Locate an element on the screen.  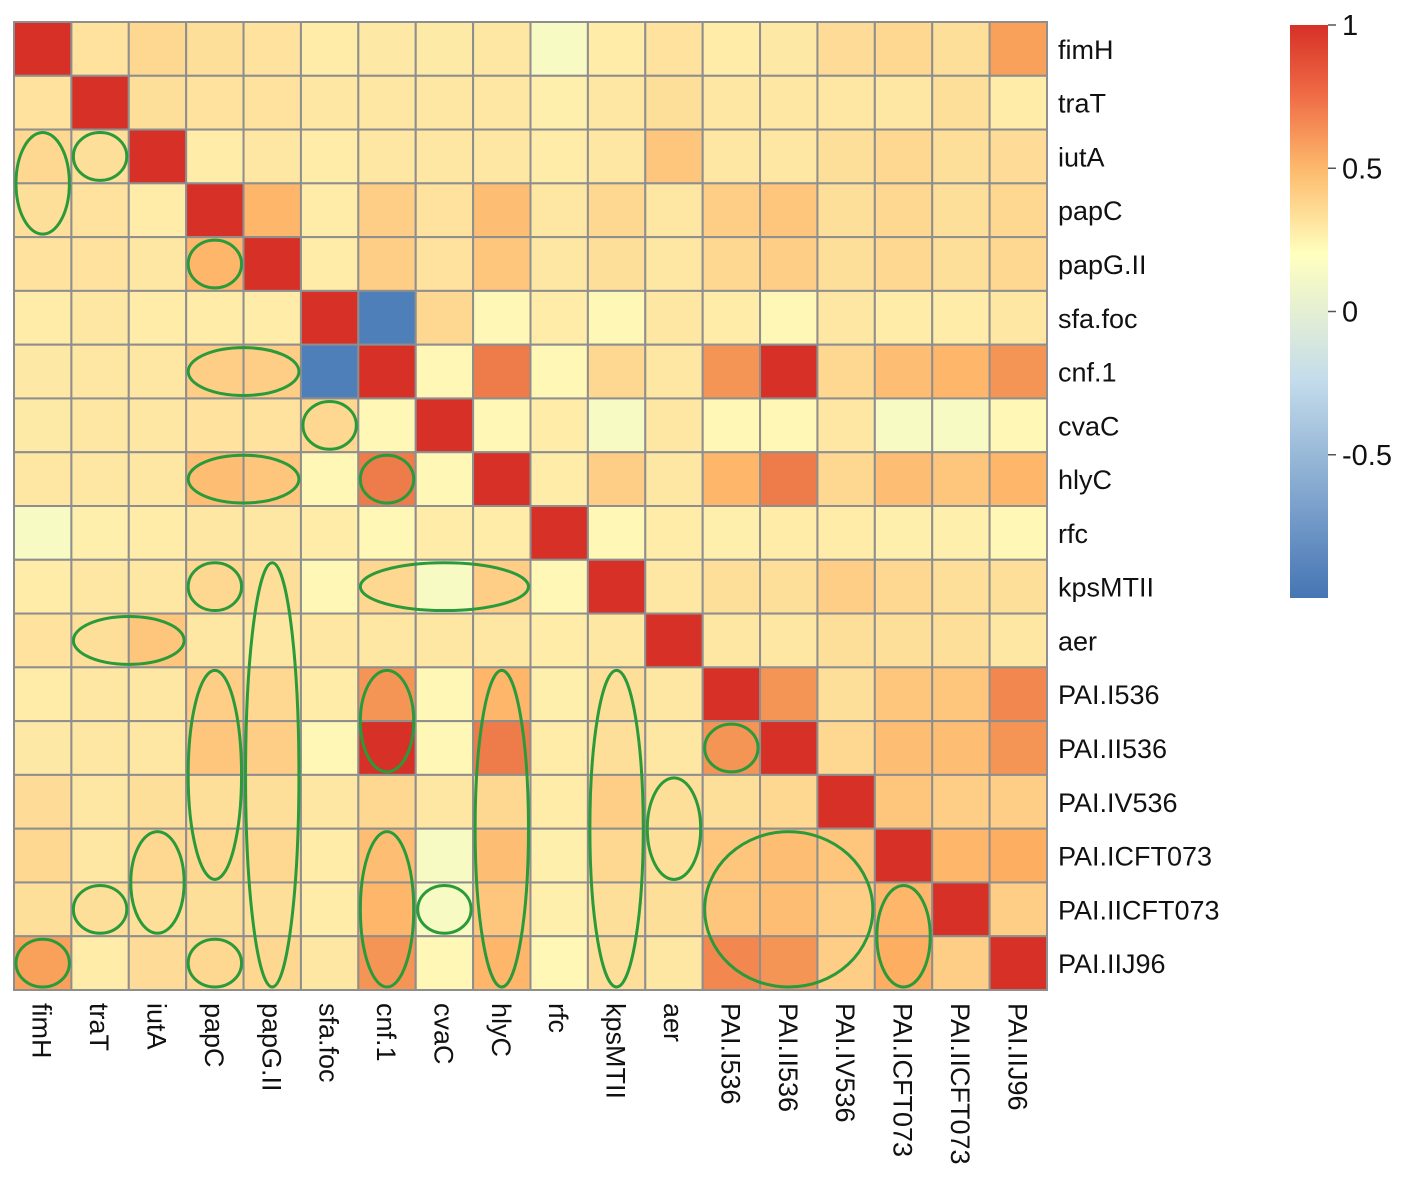
heatmap-cell-fimH-traT is located at coordinates (100, 49).